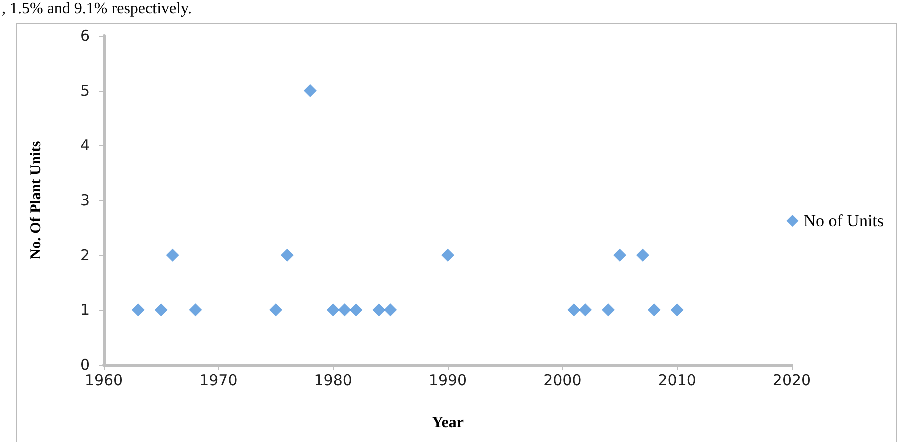 The width and height of the screenshot is (897, 442). What do you see at coordinates (448, 423) in the screenshot?
I see `x-axis-title: Year` at bounding box center [448, 423].